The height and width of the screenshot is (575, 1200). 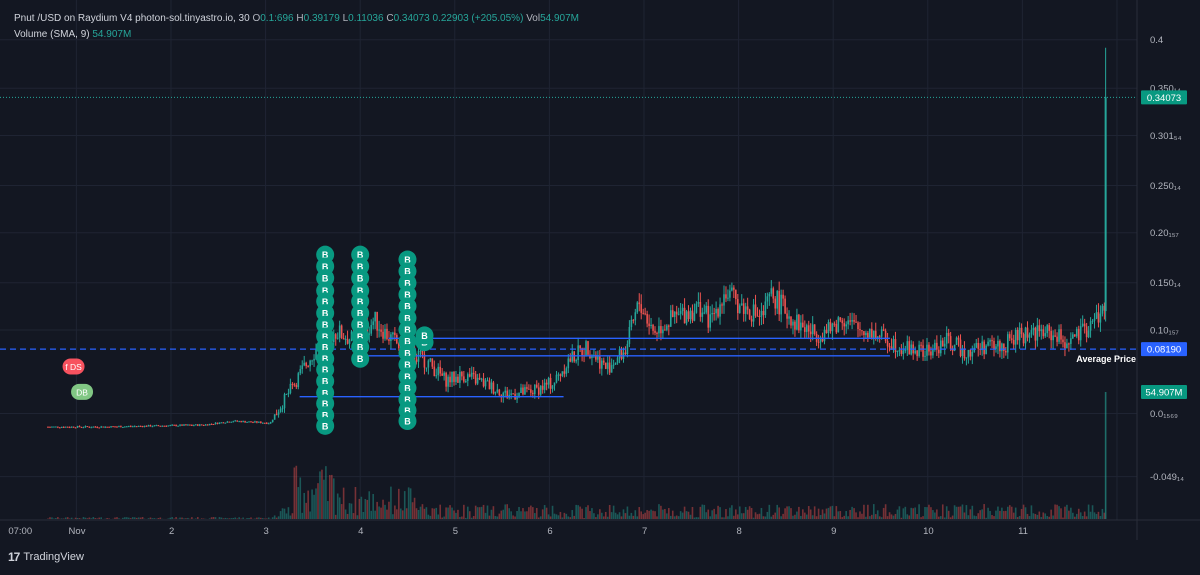 I want to click on tradingview-brand: 17 TradingView, so click(x=46, y=557).